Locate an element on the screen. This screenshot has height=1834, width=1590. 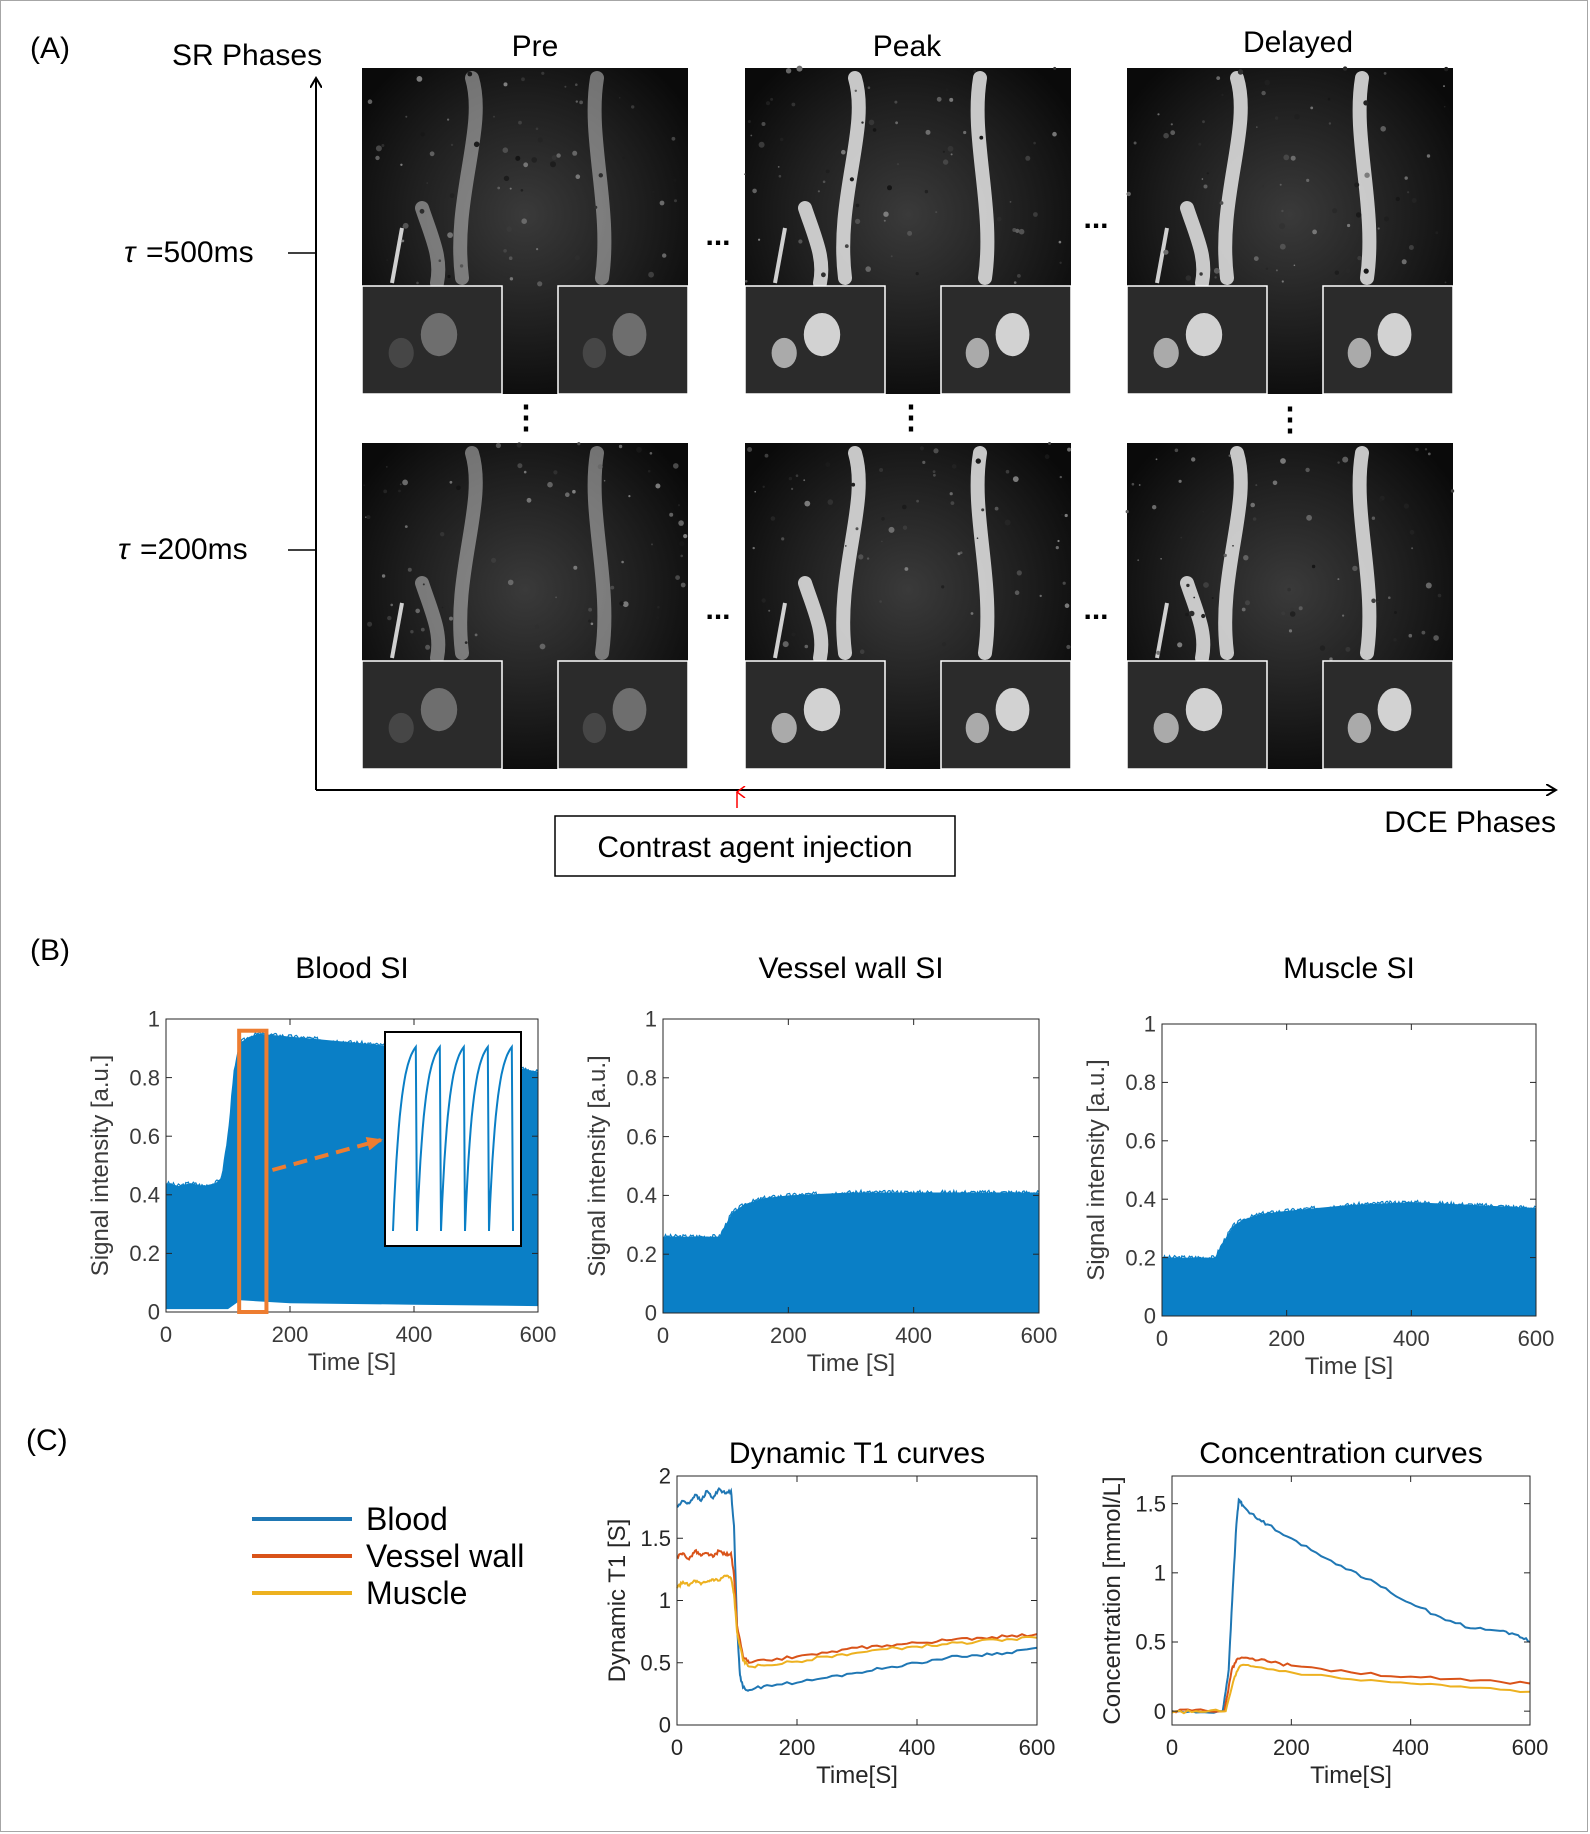
legend-label: Muscle is located at coordinates (416, 1593).